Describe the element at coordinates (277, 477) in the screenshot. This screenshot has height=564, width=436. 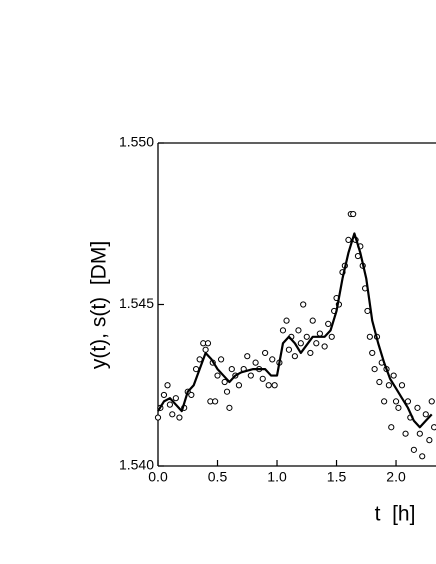
I see `x-tick-label: 1.0` at that location.